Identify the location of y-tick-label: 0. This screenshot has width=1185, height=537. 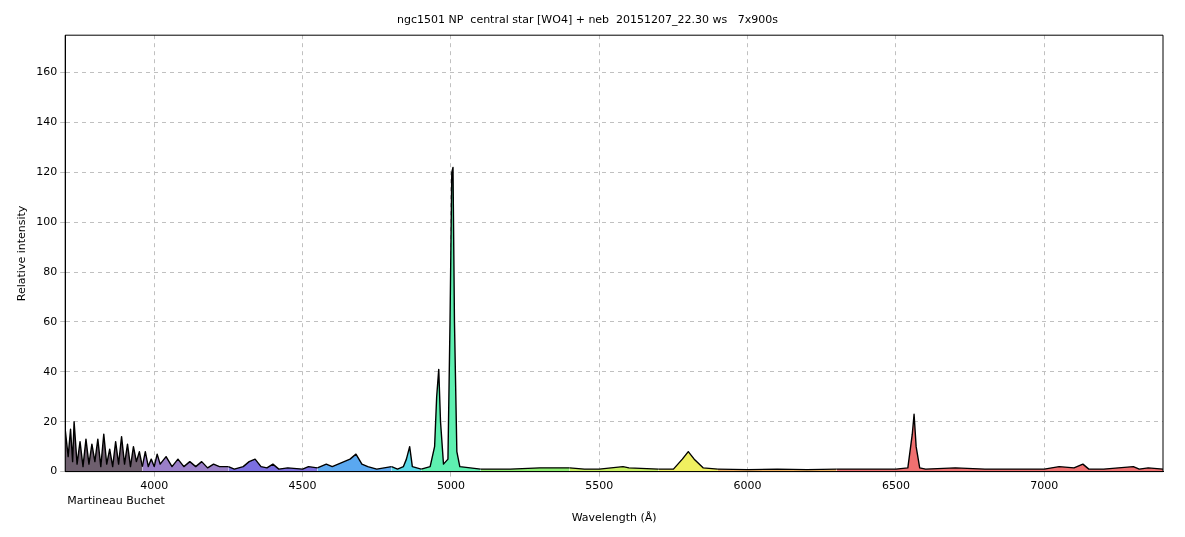
(54, 471).